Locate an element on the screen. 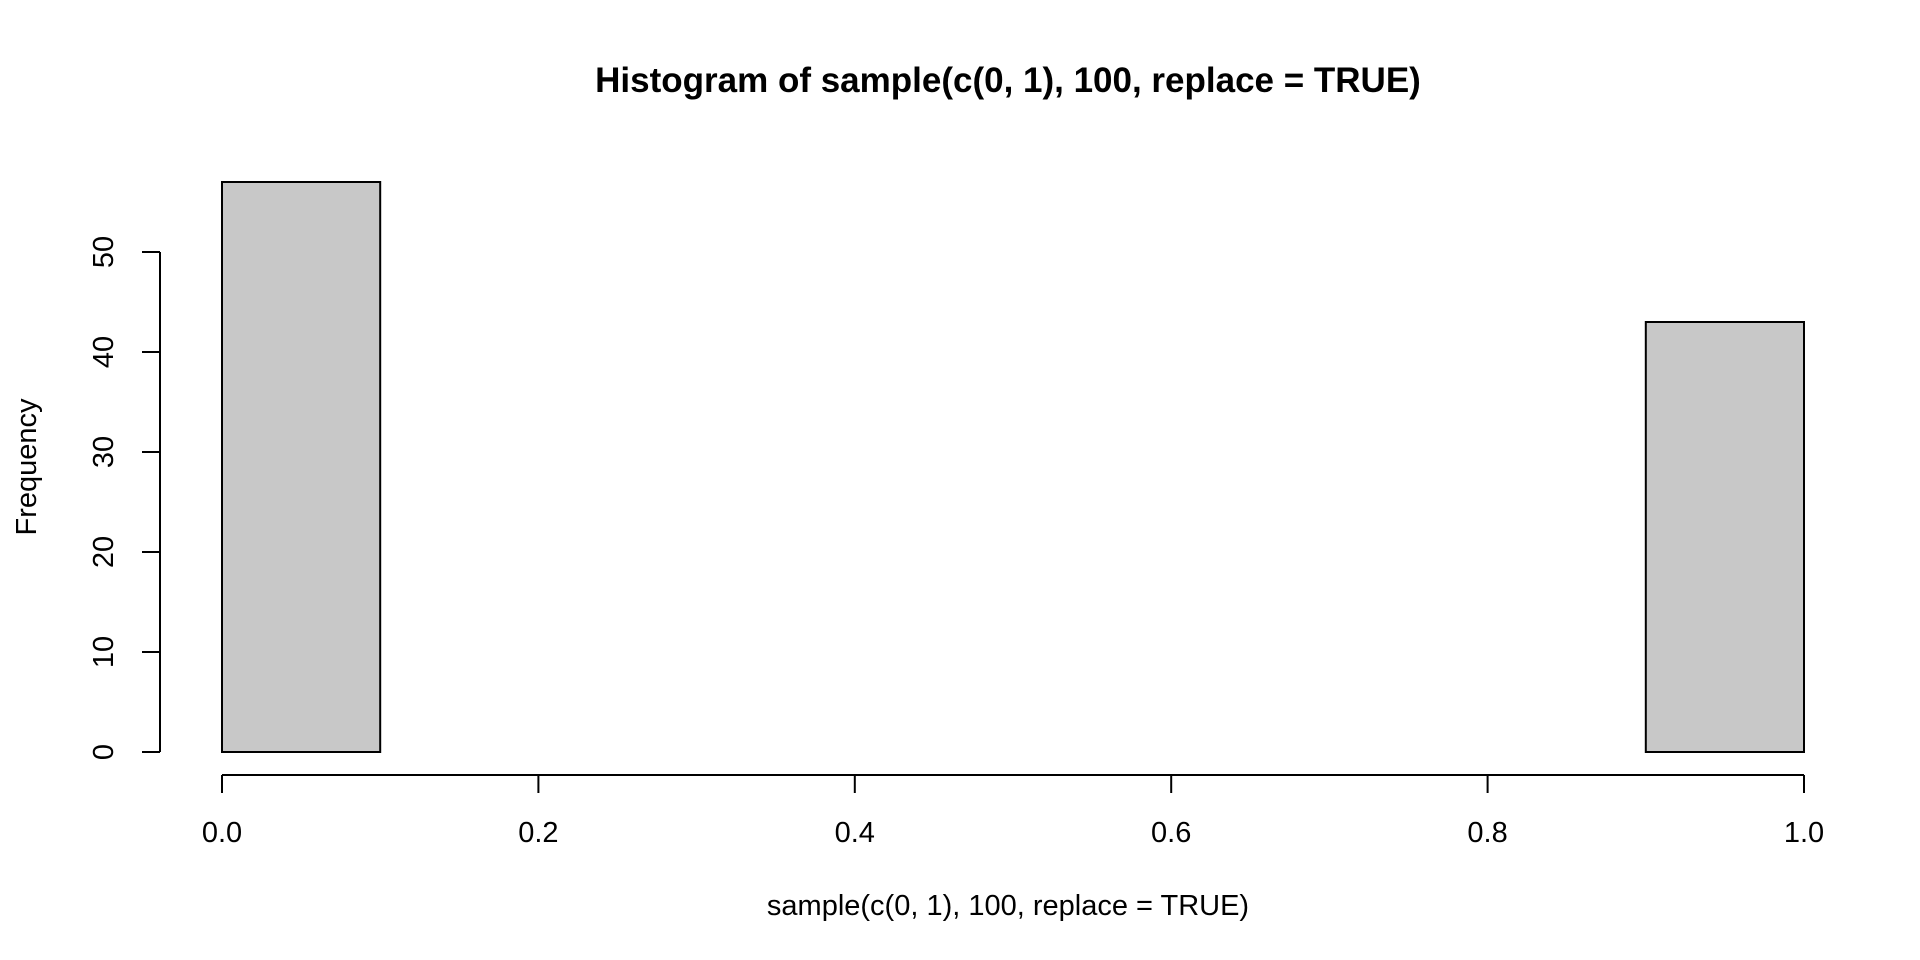  x-tick-label: 0.4 is located at coordinates (855, 833).